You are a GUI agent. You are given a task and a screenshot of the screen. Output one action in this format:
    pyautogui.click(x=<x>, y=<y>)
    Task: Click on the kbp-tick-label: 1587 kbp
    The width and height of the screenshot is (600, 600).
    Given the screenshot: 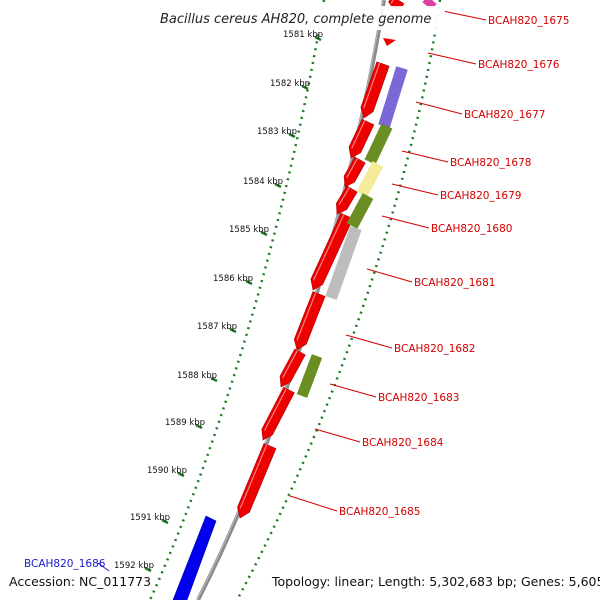 What is the action you would take?
    pyautogui.click(x=217, y=327)
    